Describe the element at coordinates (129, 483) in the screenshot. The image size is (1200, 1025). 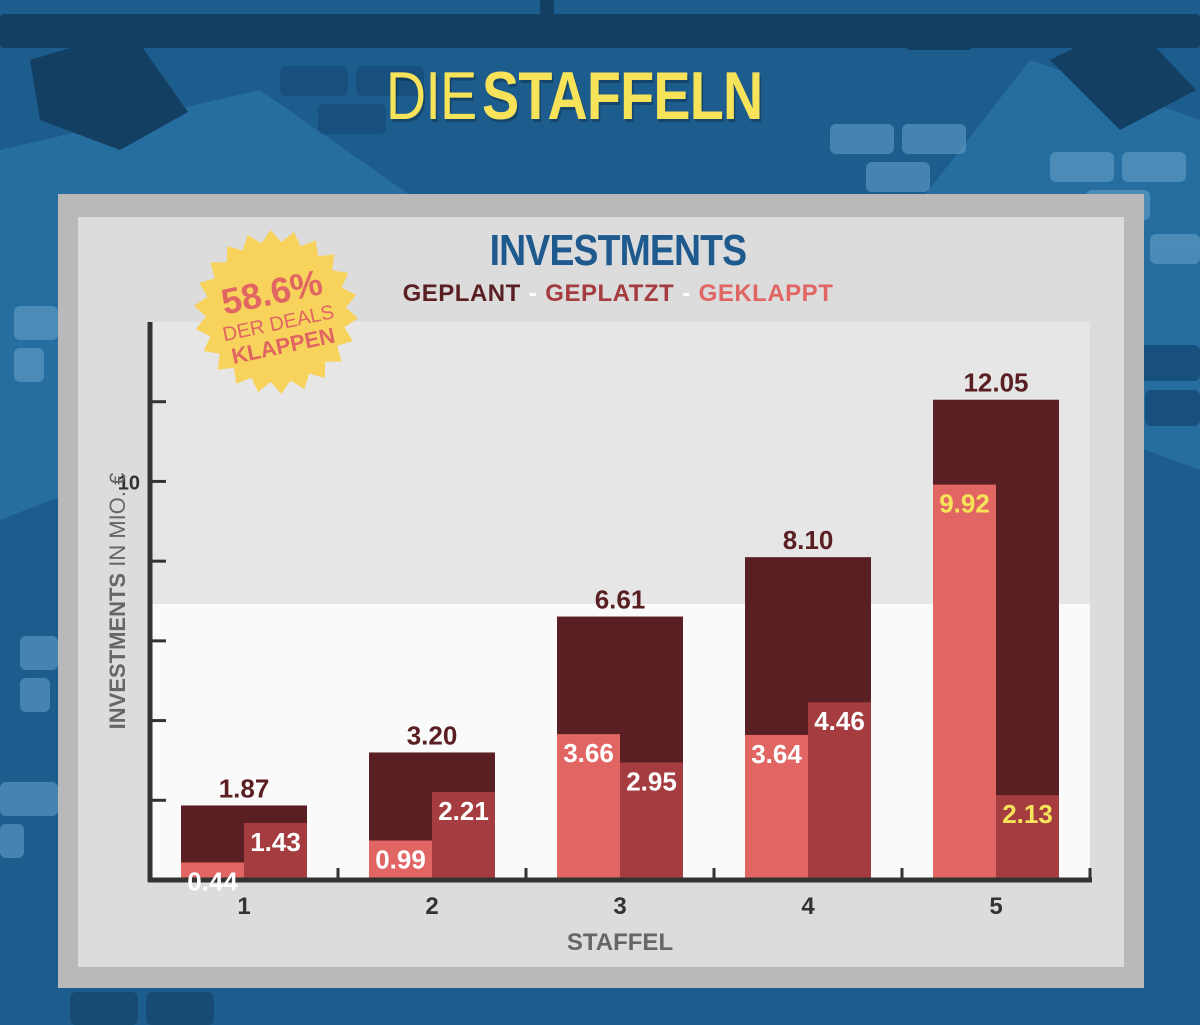
I see `y-tick-label: 10` at that location.